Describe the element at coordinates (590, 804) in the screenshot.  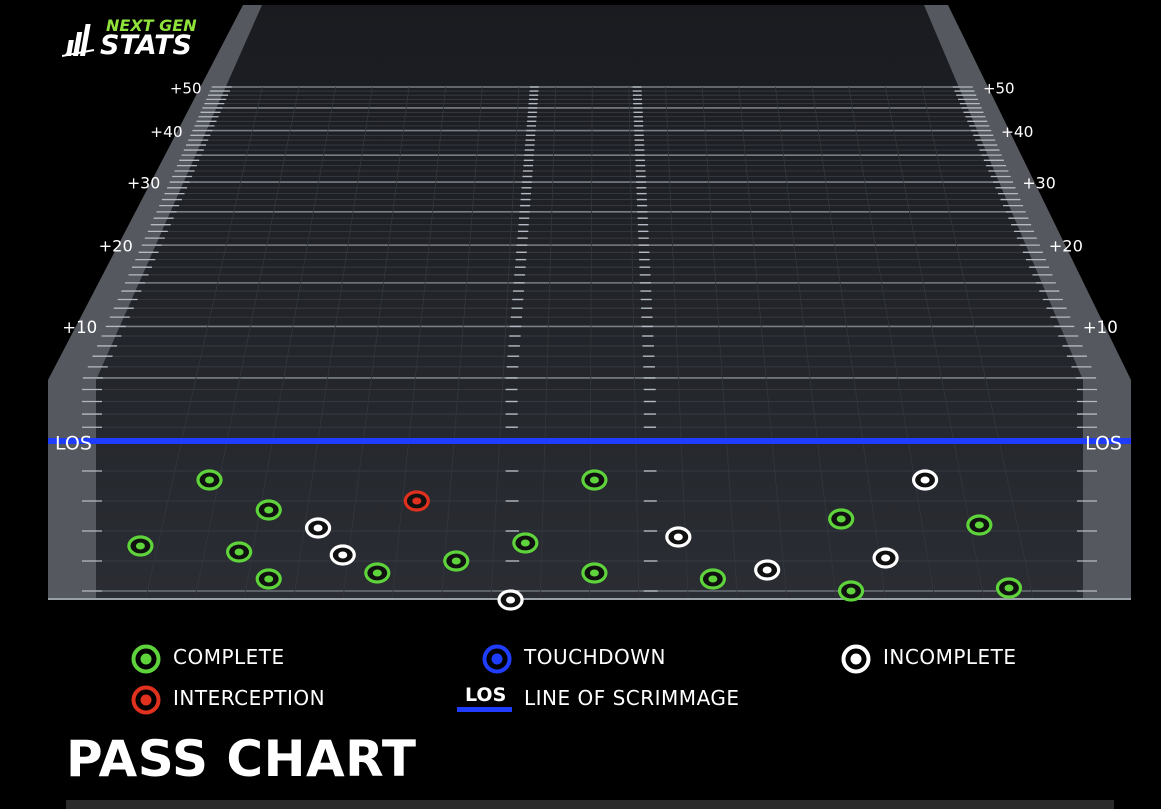
I see `table-header-bar` at that location.